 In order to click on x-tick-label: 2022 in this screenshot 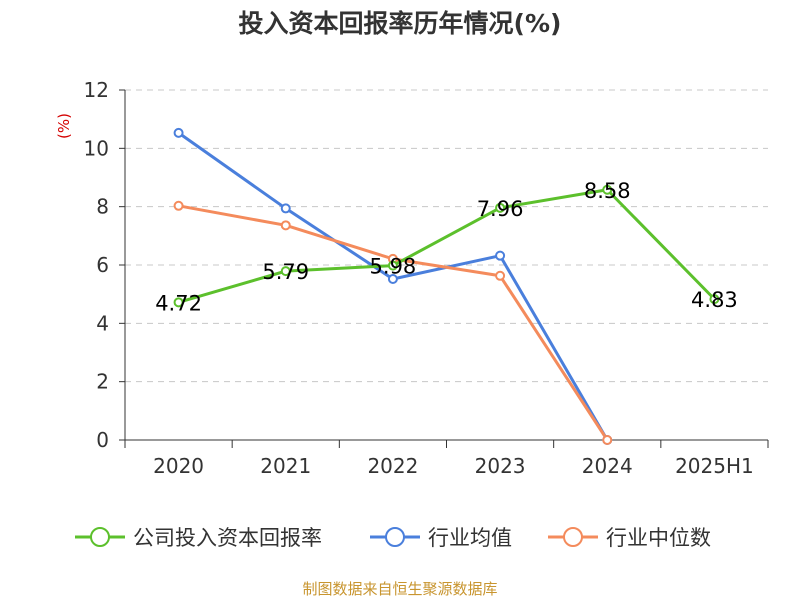, I will do `click(392, 466)`.